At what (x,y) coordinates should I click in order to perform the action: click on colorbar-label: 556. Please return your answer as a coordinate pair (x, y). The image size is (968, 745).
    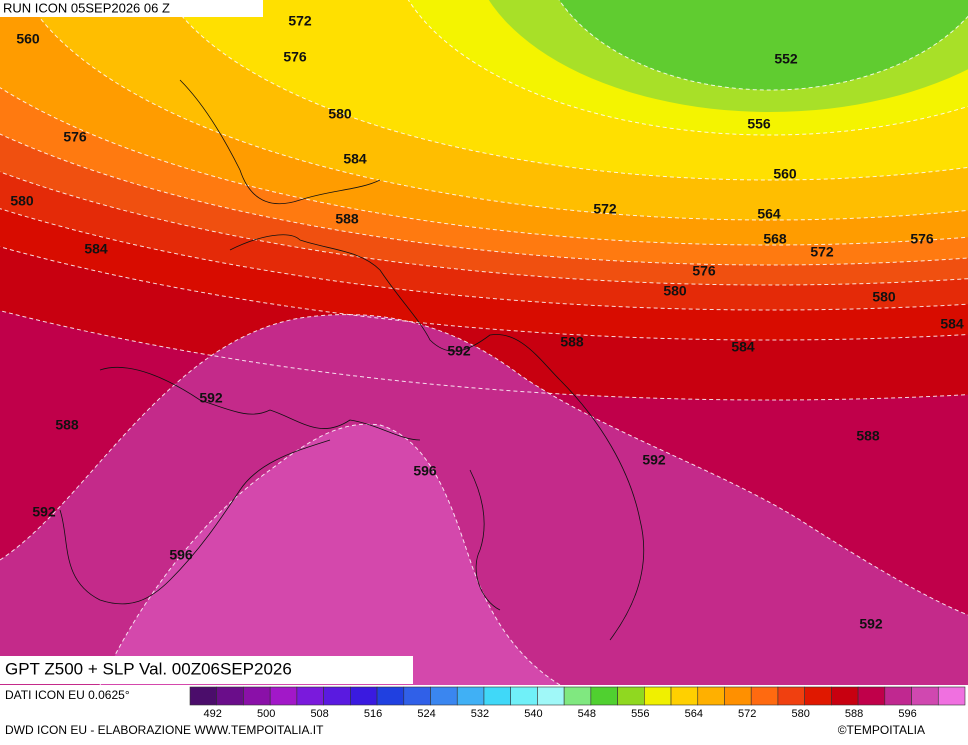
    Looking at the image, I should click on (640, 714).